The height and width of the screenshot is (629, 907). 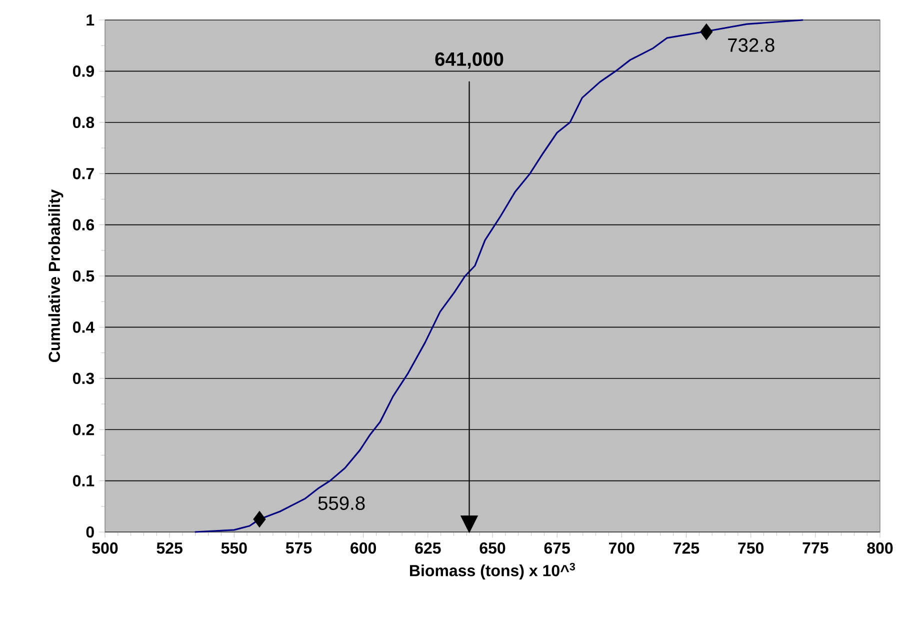 What do you see at coordinates (83, 122) in the screenshot?
I see `y-tick-label: 0.8` at bounding box center [83, 122].